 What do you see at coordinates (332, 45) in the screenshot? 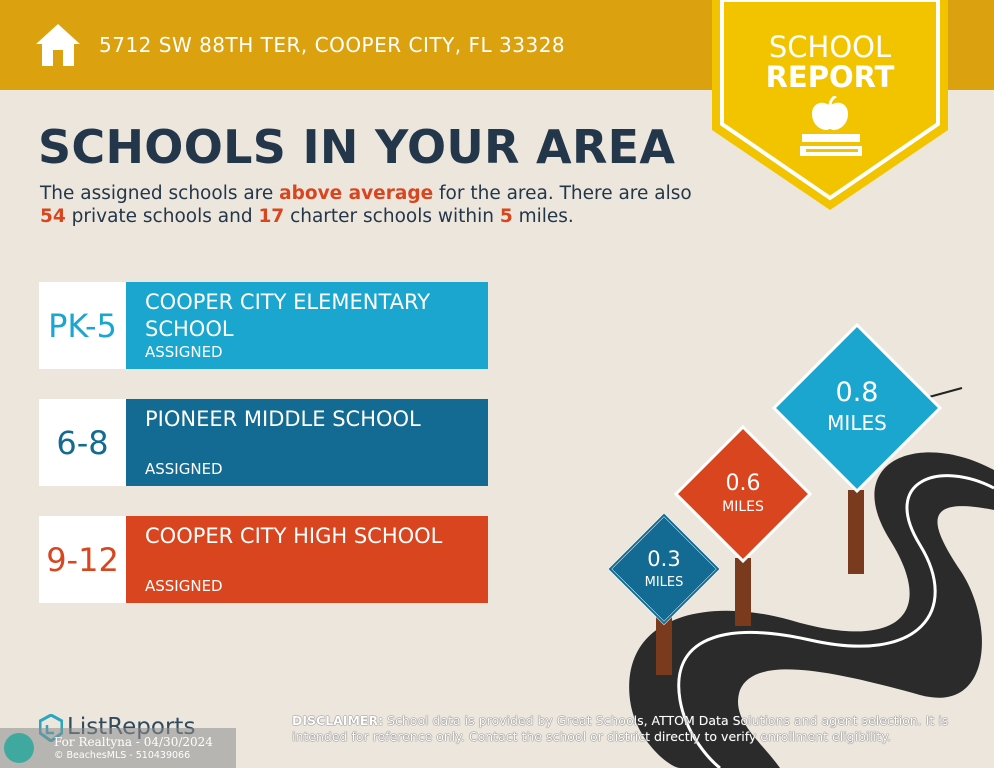
I see `property-address: 5712 SW 88TH TER, COOPER CITY, FL 33328` at bounding box center [332, 45].